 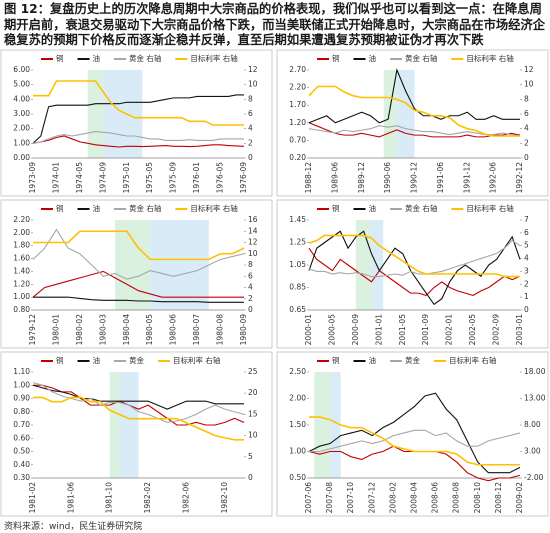 I want to click on y2-tick-label: 15, so click(x=253, y=413).